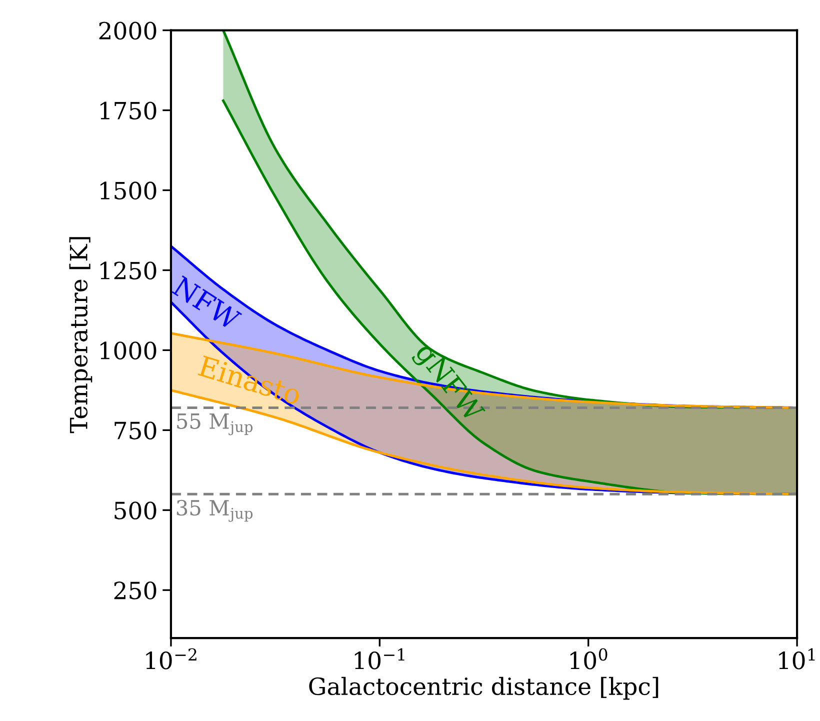  I want to click on y-tick-label: 750, so click(135, 431).